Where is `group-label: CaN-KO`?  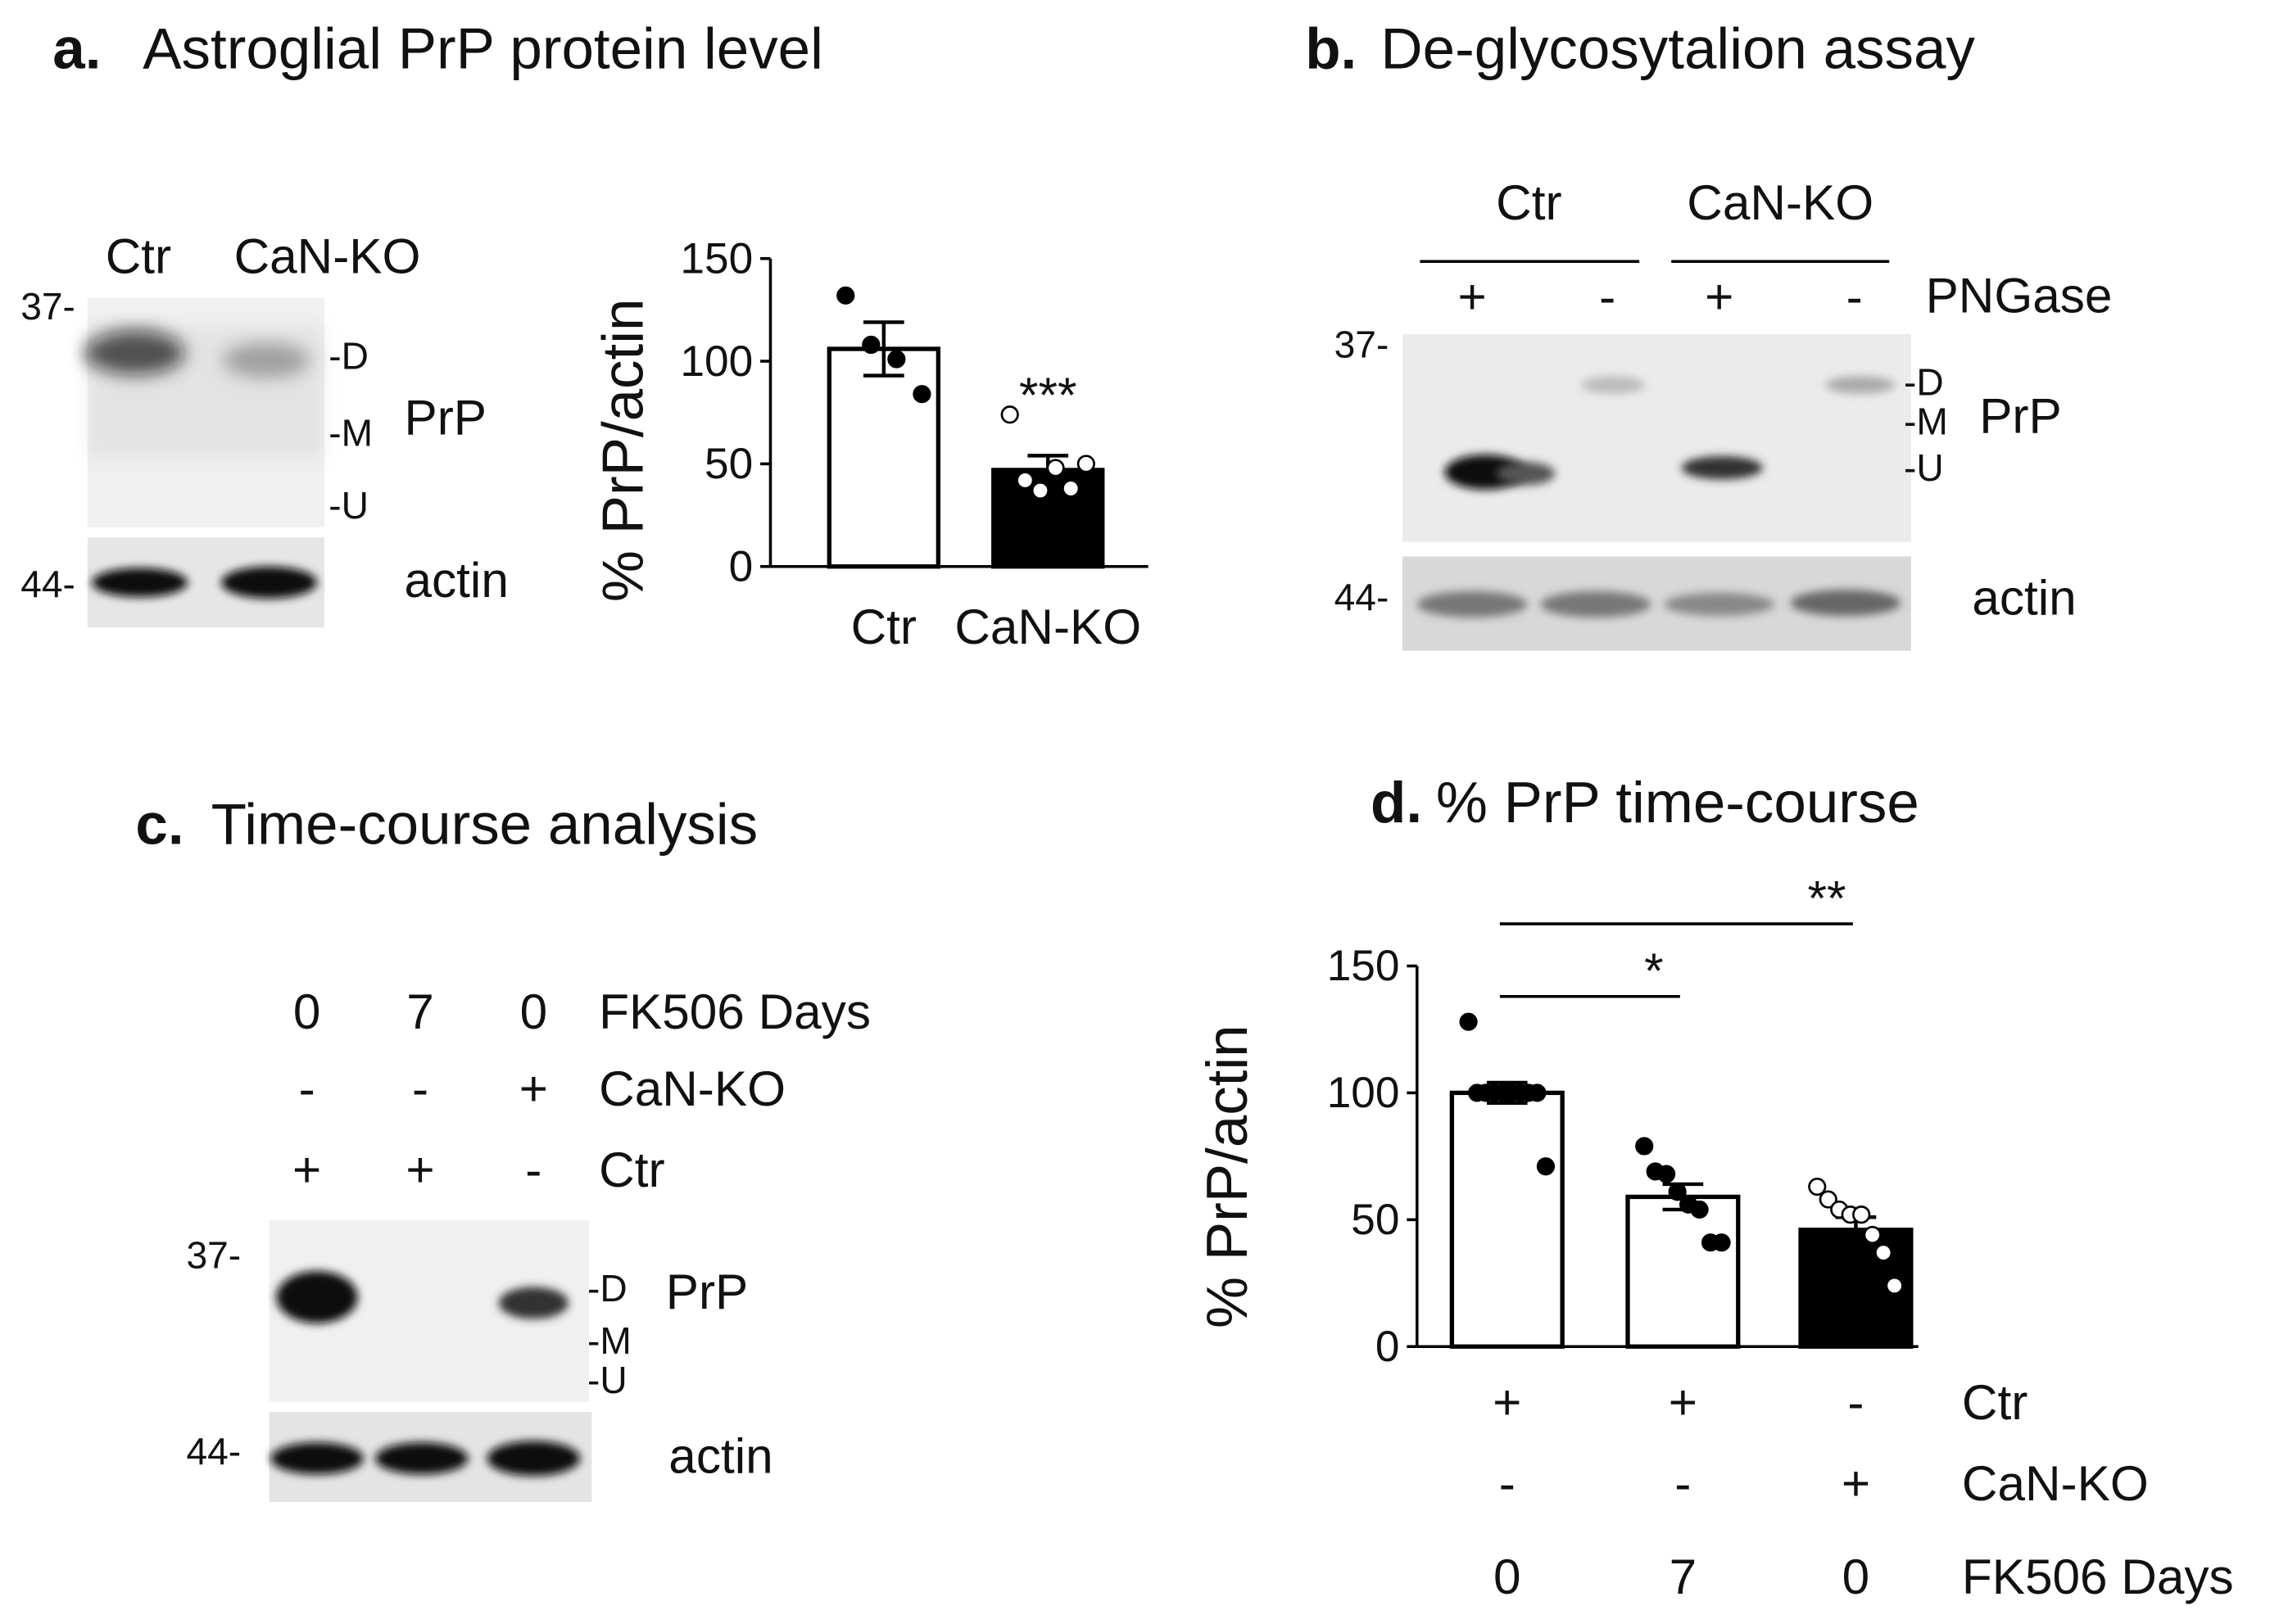 group-label: CaN-KO is located at coordinates (1780, 202).